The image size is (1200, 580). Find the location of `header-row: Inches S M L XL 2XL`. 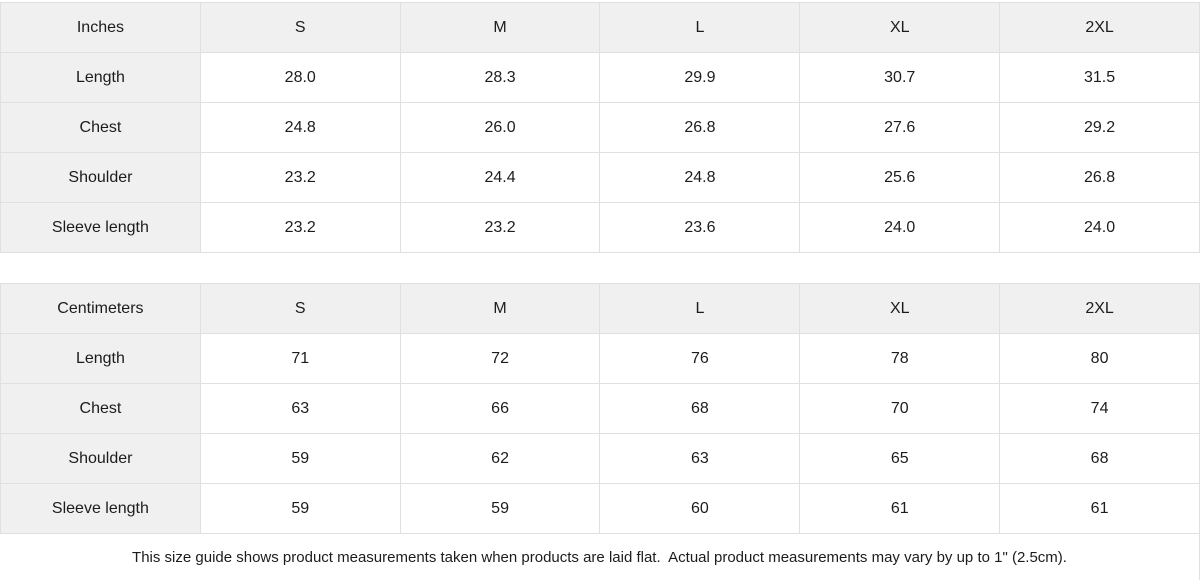

header-row: Inches S M L XL 2XL is located at coordinates (600, 27).